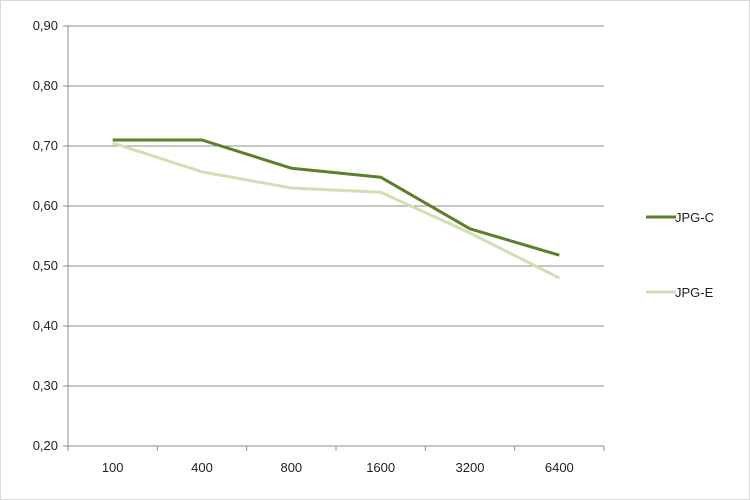 This screenshot has width=750, height=500. What do you see at coordinates (45, 445) in the screenshot?
I see `y-tick-label: 0,20` at bounding box center [45, 445].